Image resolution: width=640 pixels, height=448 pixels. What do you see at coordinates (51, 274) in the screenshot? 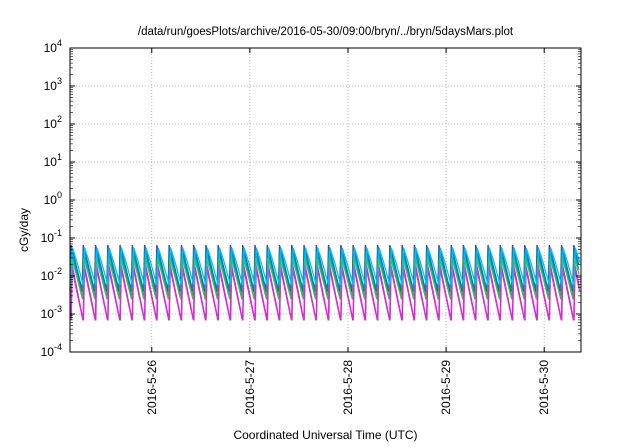
I see `y-tick-label: 10⁻²` at bounding box center [51, 274].